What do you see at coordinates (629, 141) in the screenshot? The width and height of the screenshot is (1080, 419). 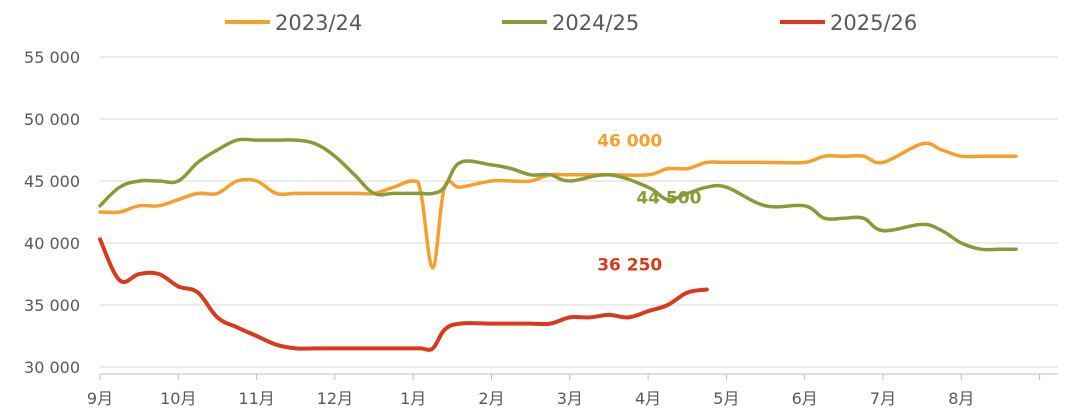 I see `data-label-2023-24: 46 000` at bounding box center [629, 141].